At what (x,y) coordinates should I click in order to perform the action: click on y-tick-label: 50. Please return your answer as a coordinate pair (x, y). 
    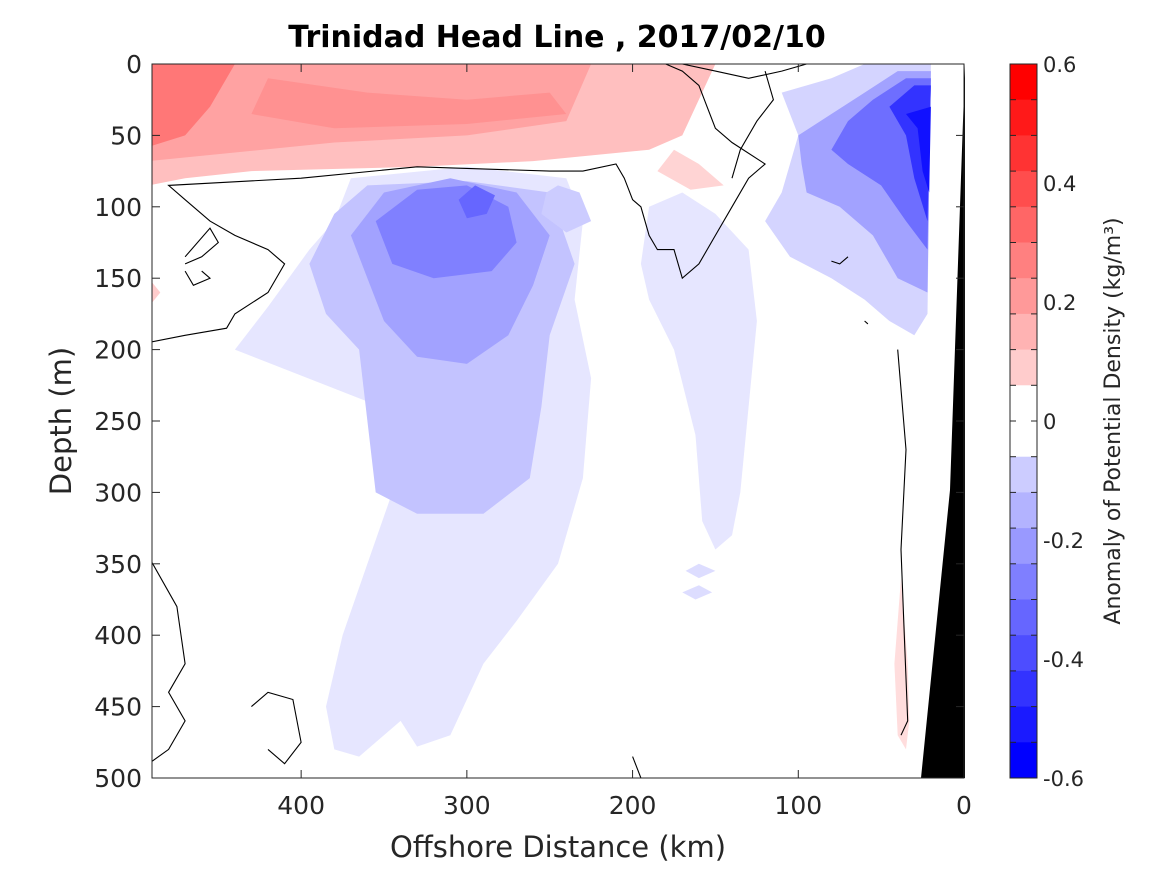
    Looking at the image, I should click on (126, 135).